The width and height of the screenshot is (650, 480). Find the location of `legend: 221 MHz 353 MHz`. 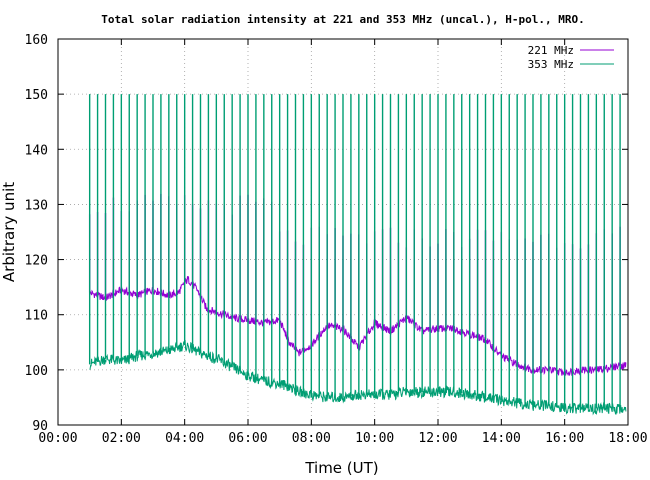

legend: 221 MHz 353 MHz is located at coordinates (571, 57).